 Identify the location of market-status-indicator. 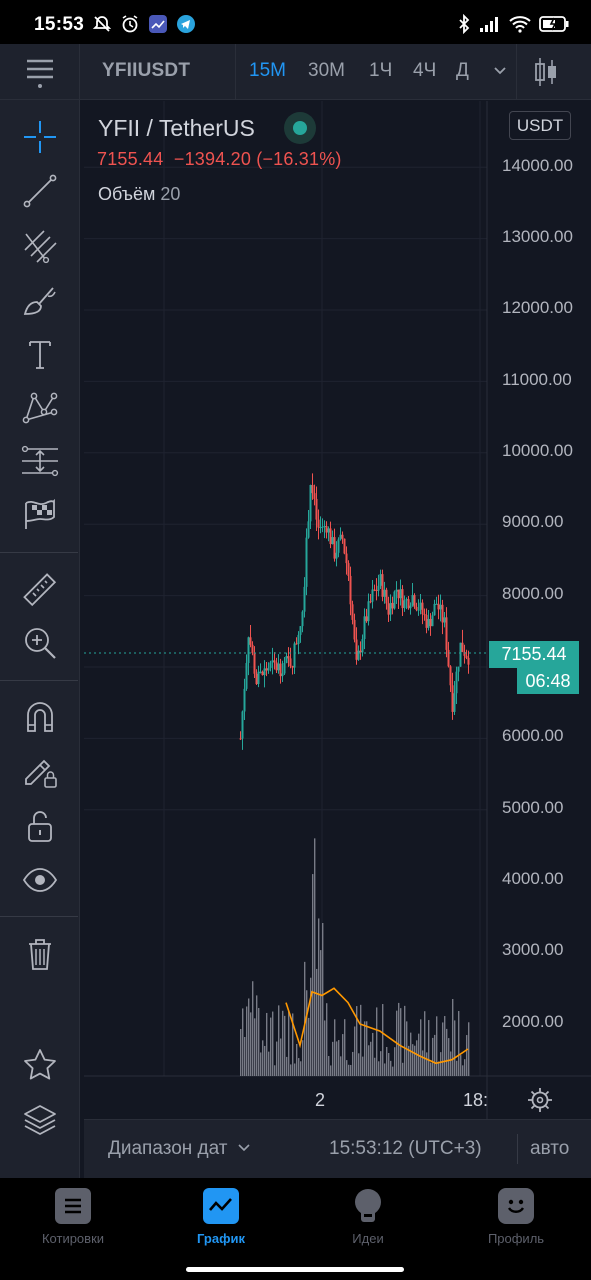
(300, 128).